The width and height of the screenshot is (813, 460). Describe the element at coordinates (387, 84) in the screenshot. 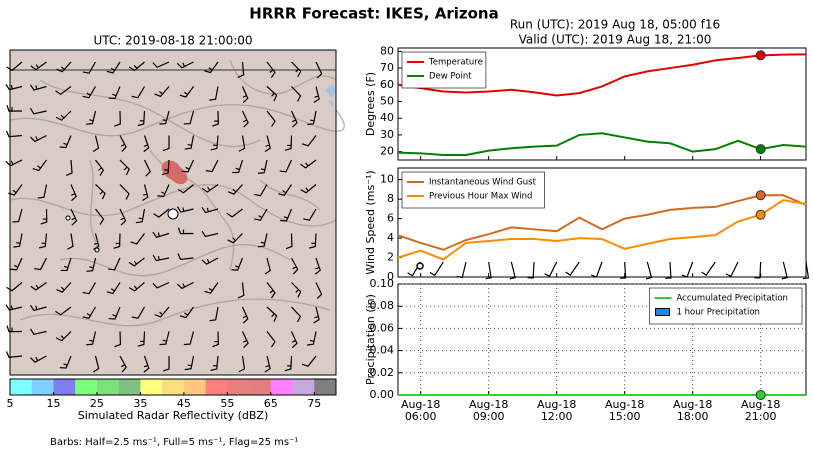

I see `y-tick-label: 60` at that location.